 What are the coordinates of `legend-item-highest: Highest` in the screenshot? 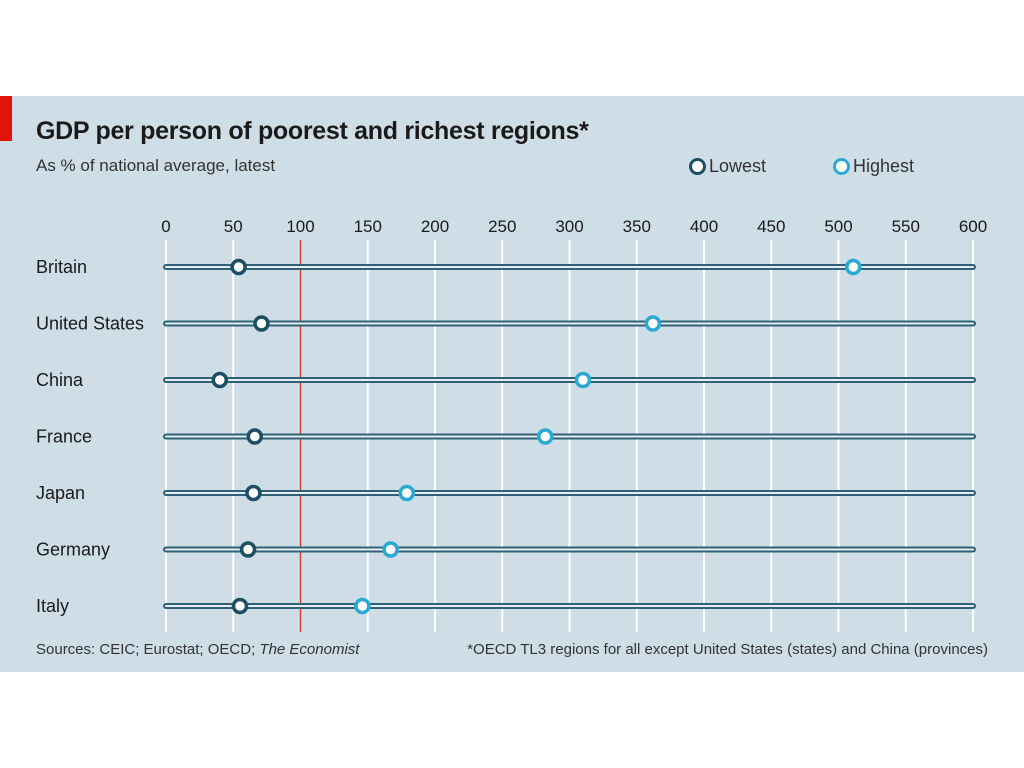 It's located at (873, 166).